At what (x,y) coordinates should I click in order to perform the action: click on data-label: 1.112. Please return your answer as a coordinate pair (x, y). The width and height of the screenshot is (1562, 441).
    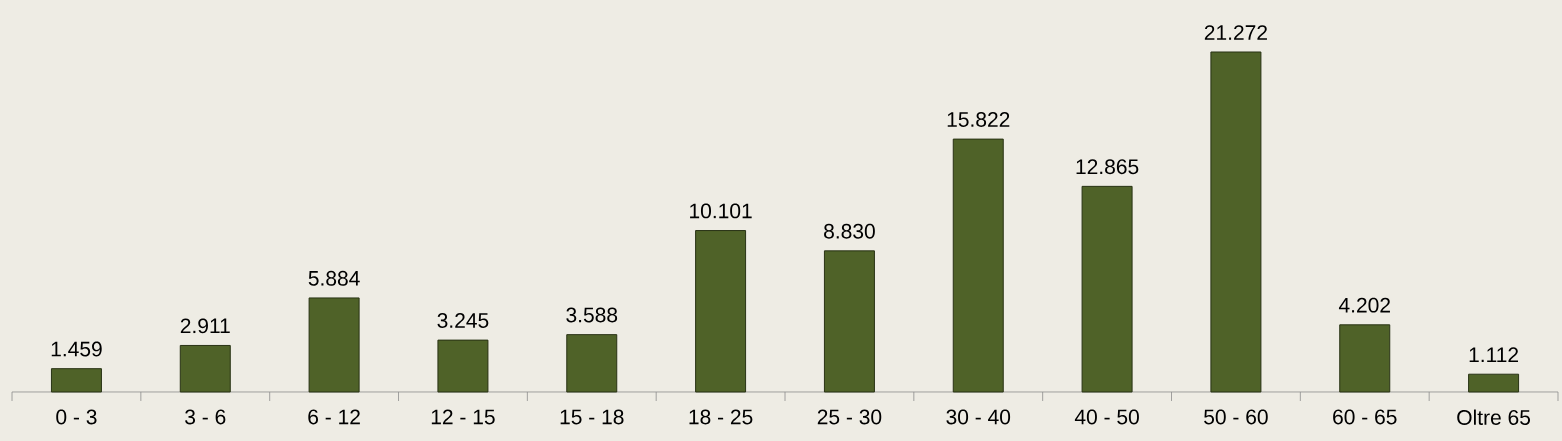
    Looking at the image, I should click on (1494, 355).